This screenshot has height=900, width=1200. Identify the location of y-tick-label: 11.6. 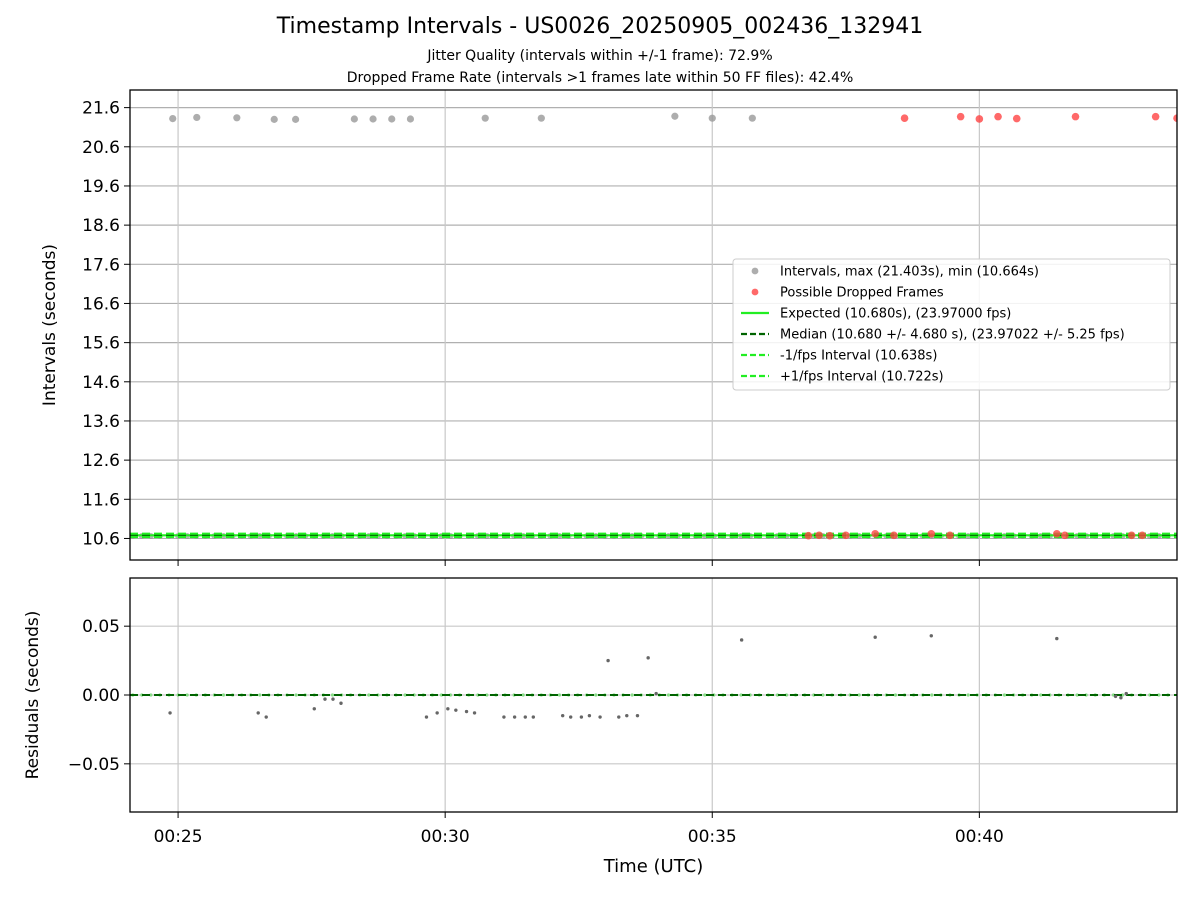
(101, 500).